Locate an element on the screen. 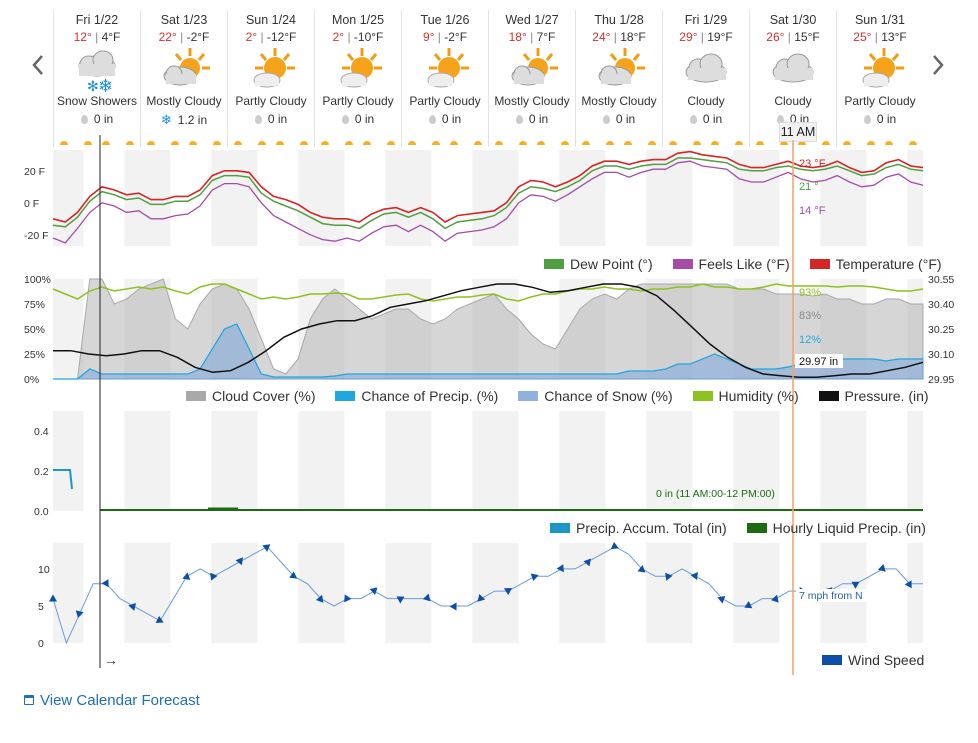 The image size is (978, 743). day-high: 9° is located at coordinates (428, 37).